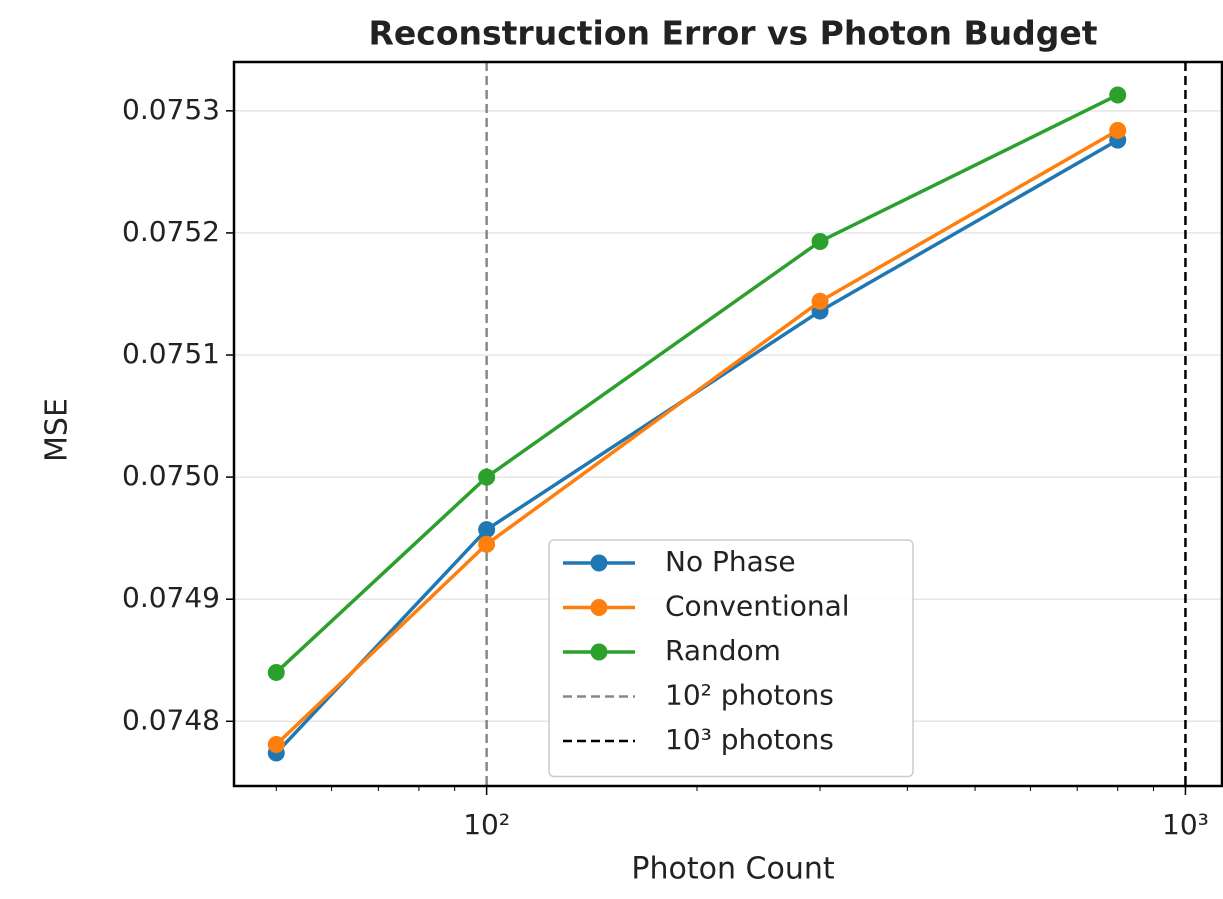  What do you see at coordinates (171, 597) in the screenshot?
I see `y-tick-label: 0.0749` at bounding box center [171, 597].